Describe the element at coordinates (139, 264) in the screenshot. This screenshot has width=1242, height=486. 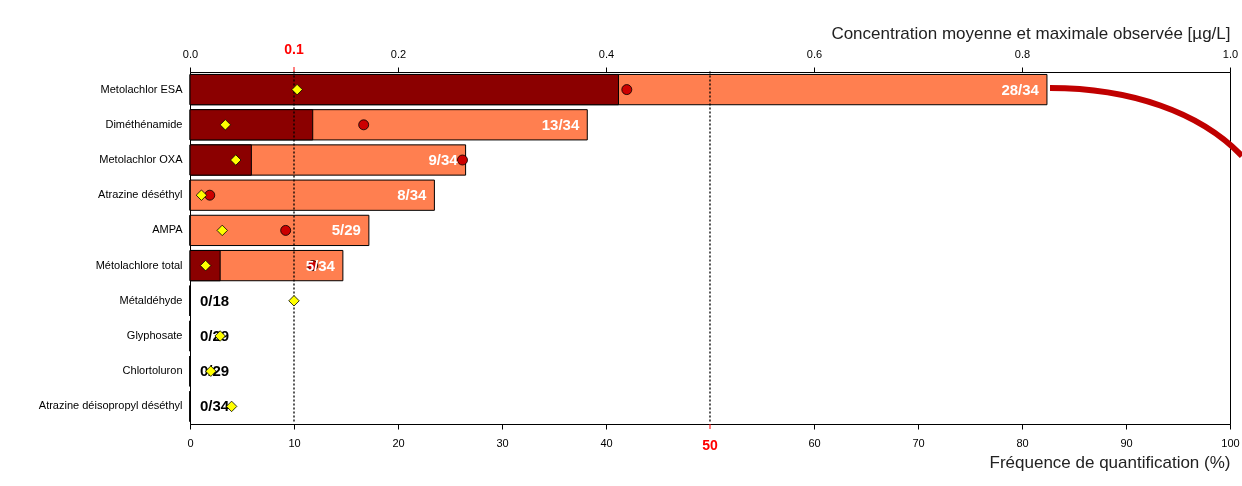
I see `y-tick-label: Métolachlore total` at that location.